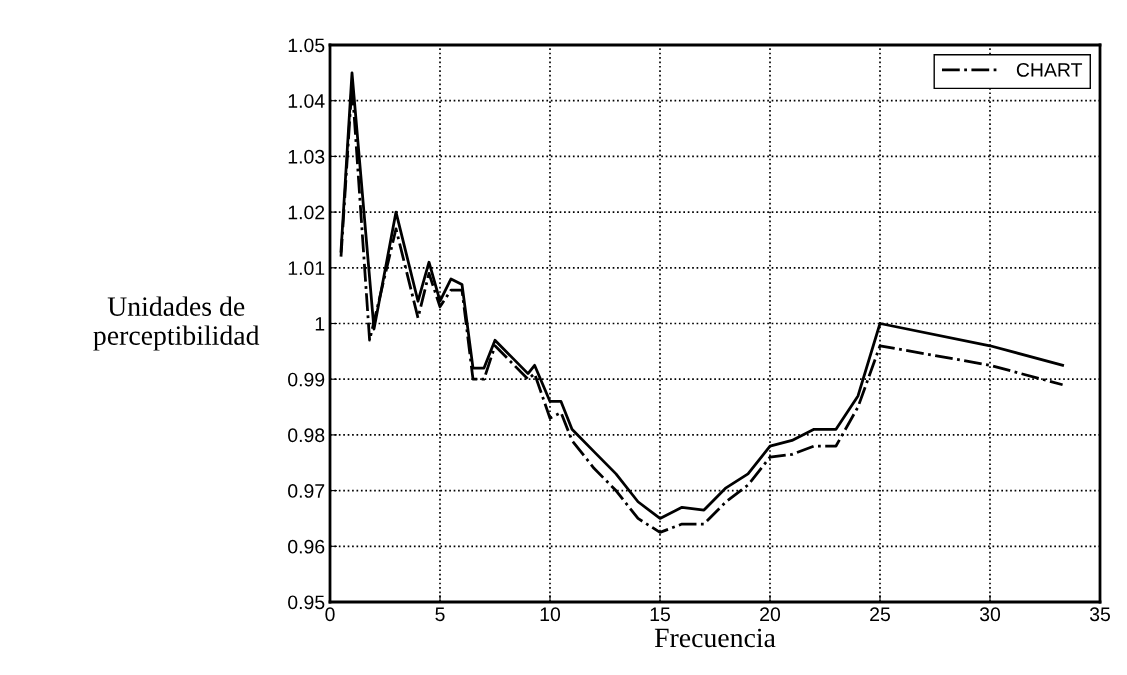 The height and width of the screenshot is (675, 1127). Describe the element at coordinates (306, 101) in the screenshot. I see `y-tick-label: 1.04` at that location.